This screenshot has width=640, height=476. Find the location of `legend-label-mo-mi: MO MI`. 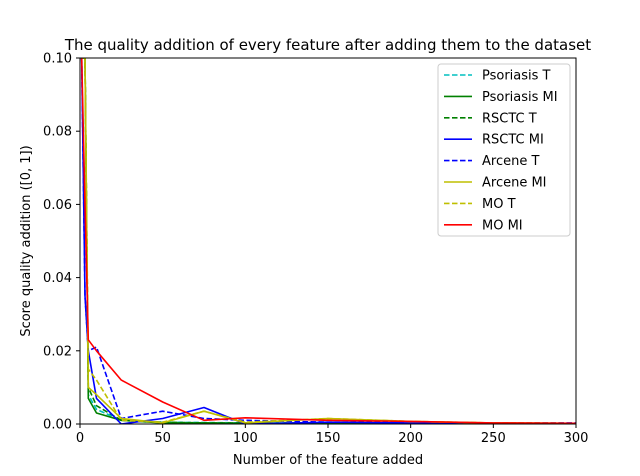

legend-label-mo-mi: MO MI is located at coordinates (502, 225).